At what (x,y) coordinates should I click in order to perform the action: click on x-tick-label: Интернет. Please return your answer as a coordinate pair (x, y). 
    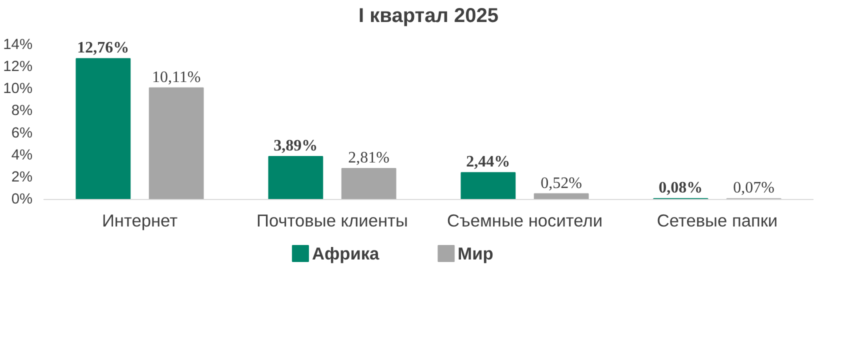
    Looking at the image, I should click on (140, 220).